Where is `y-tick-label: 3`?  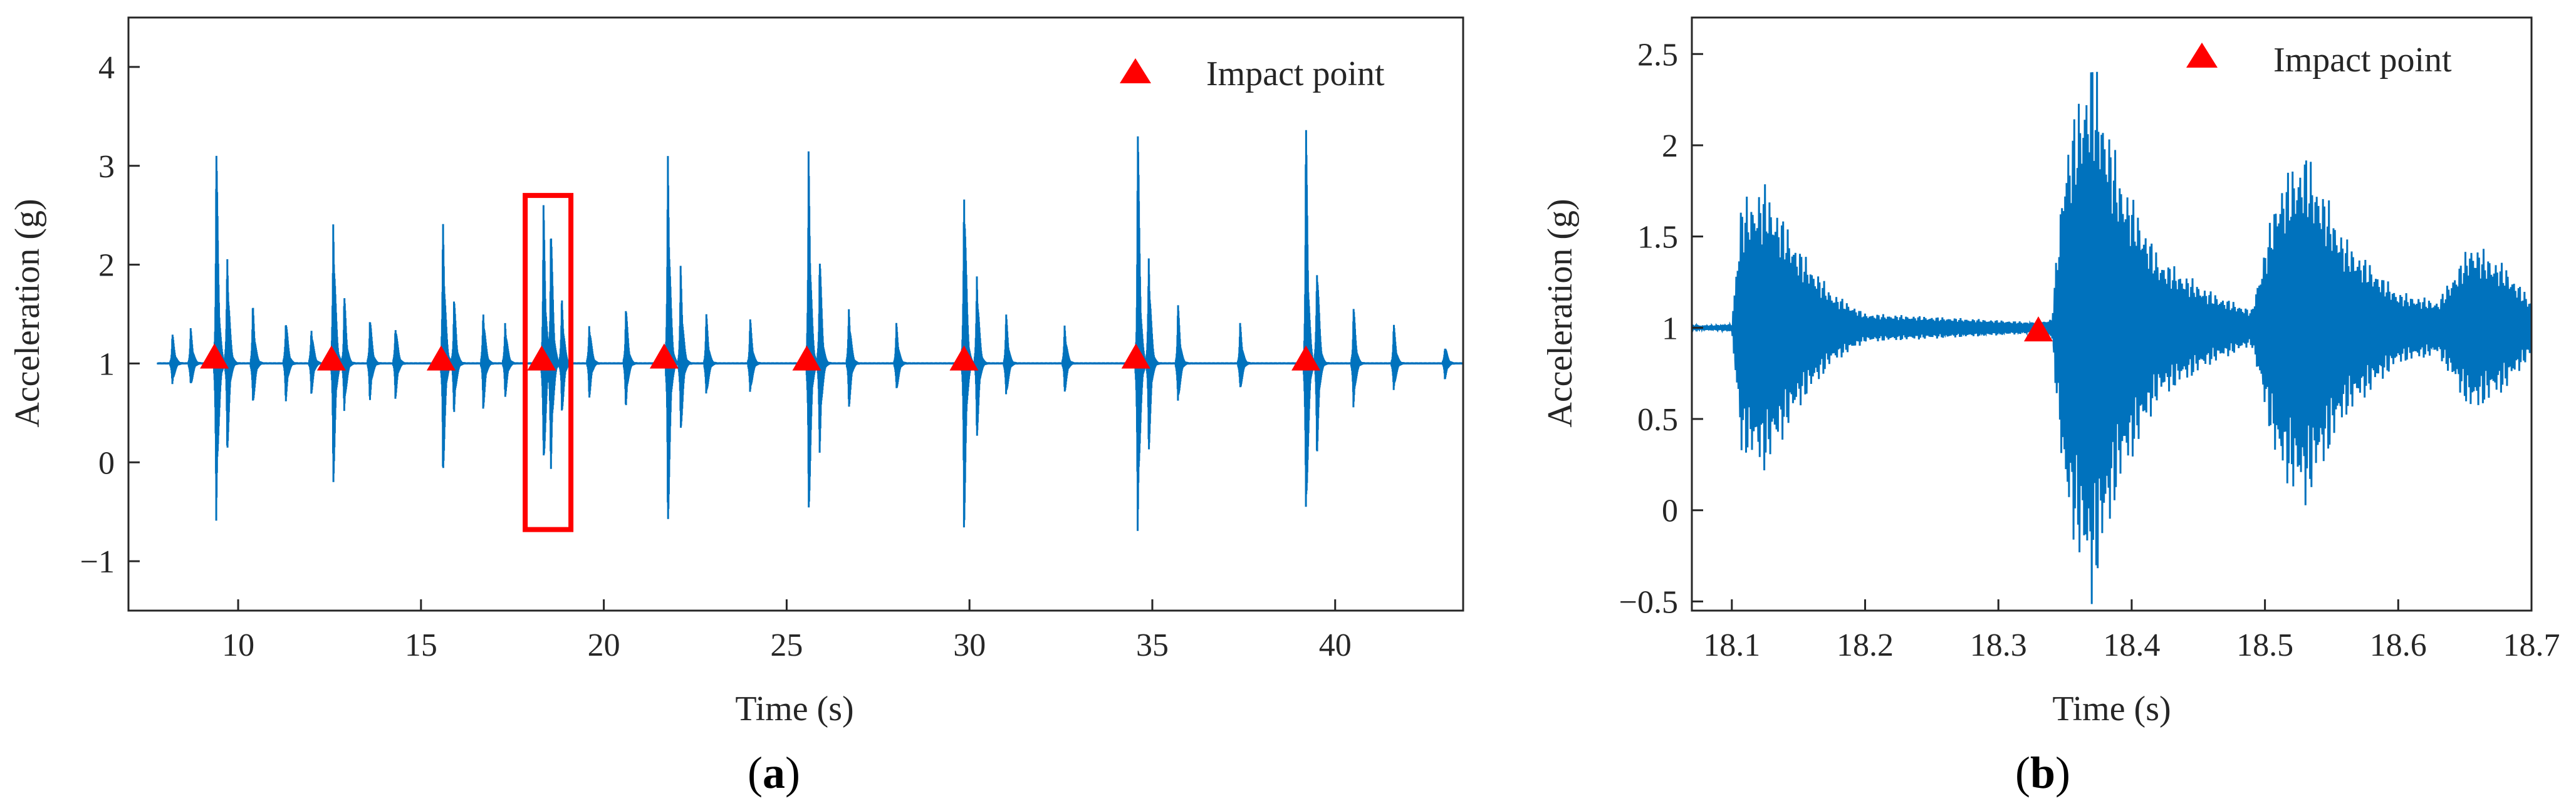
y-tick-label: 3 is located at coordinates (106, 167).